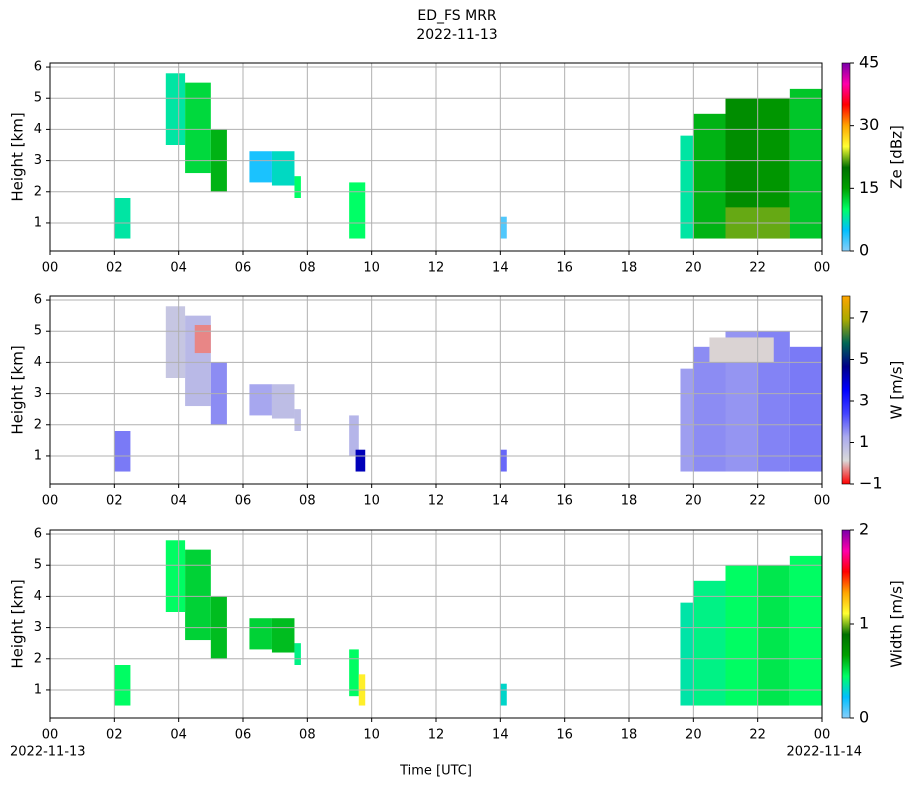 The height and width of the screenshot is (788, 914). I want to click on title: ED_FS MRR, so click(457, 16).